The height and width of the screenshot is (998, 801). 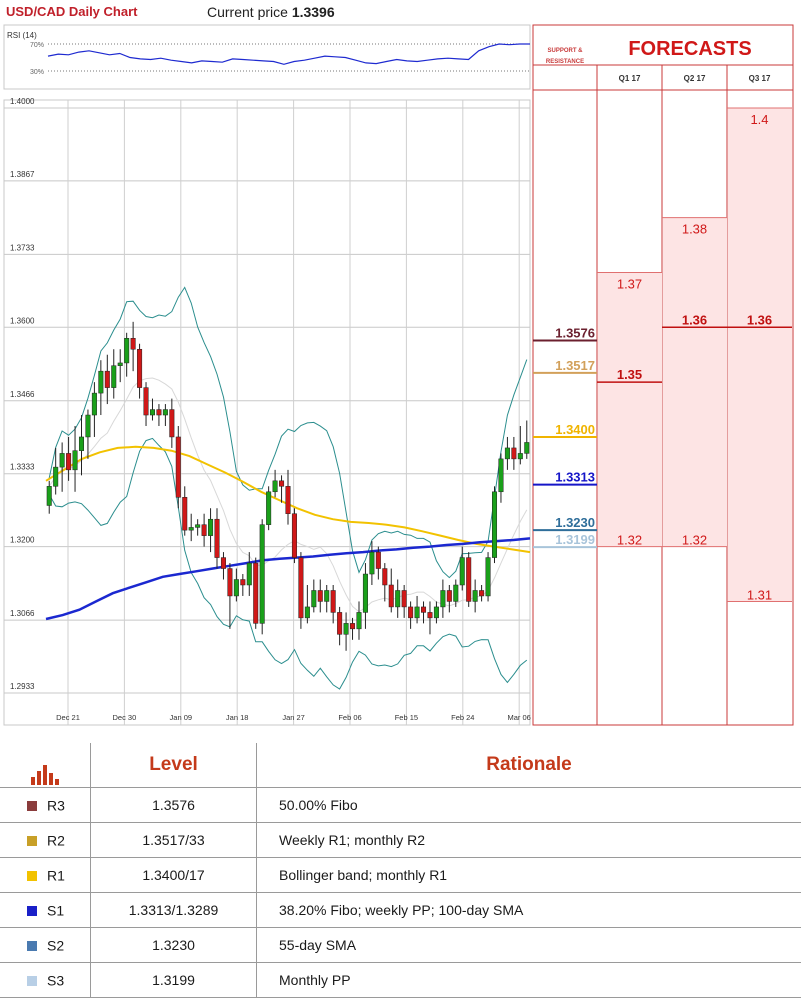 I want to click on rsi-label: RSI (14), so click(x=22, y=35).